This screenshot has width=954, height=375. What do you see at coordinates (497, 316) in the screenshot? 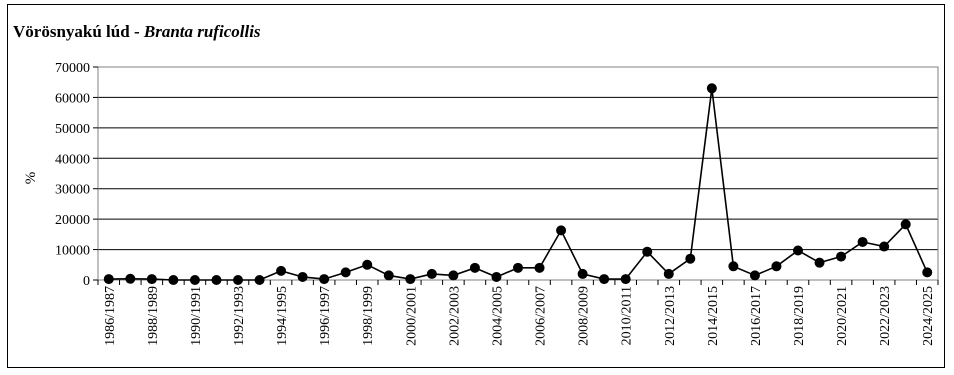
I see `x-tick-label: 2004/2005` at bounding box center [497, 316].